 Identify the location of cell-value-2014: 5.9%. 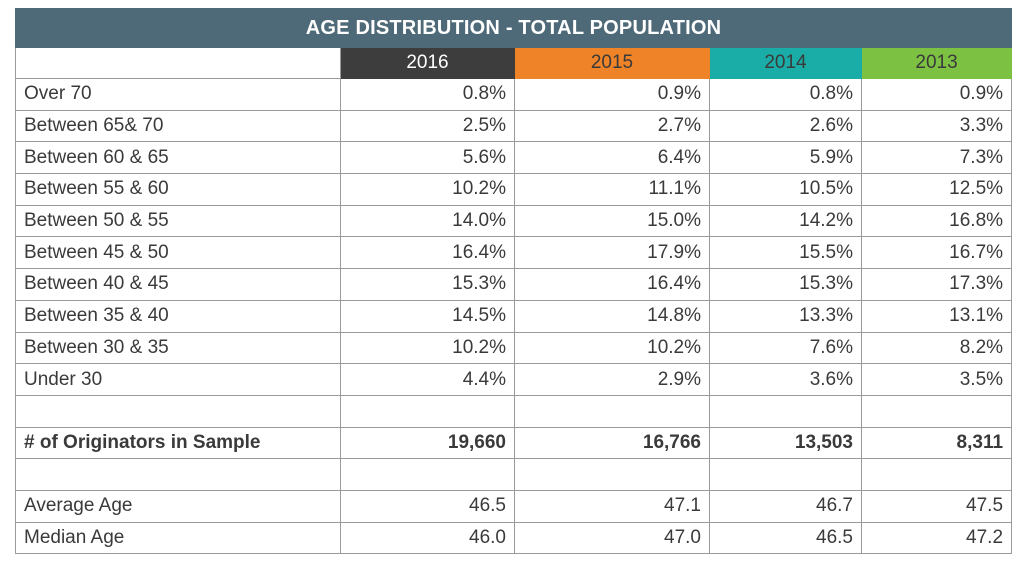
(785, 158).